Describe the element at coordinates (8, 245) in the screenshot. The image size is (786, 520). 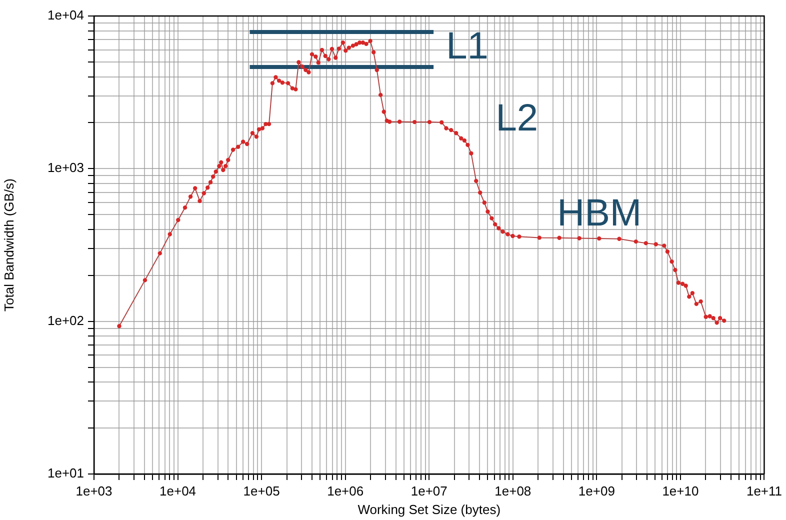
I see `y-axis-title: Total Bandwidth (GB/s)` at that location.